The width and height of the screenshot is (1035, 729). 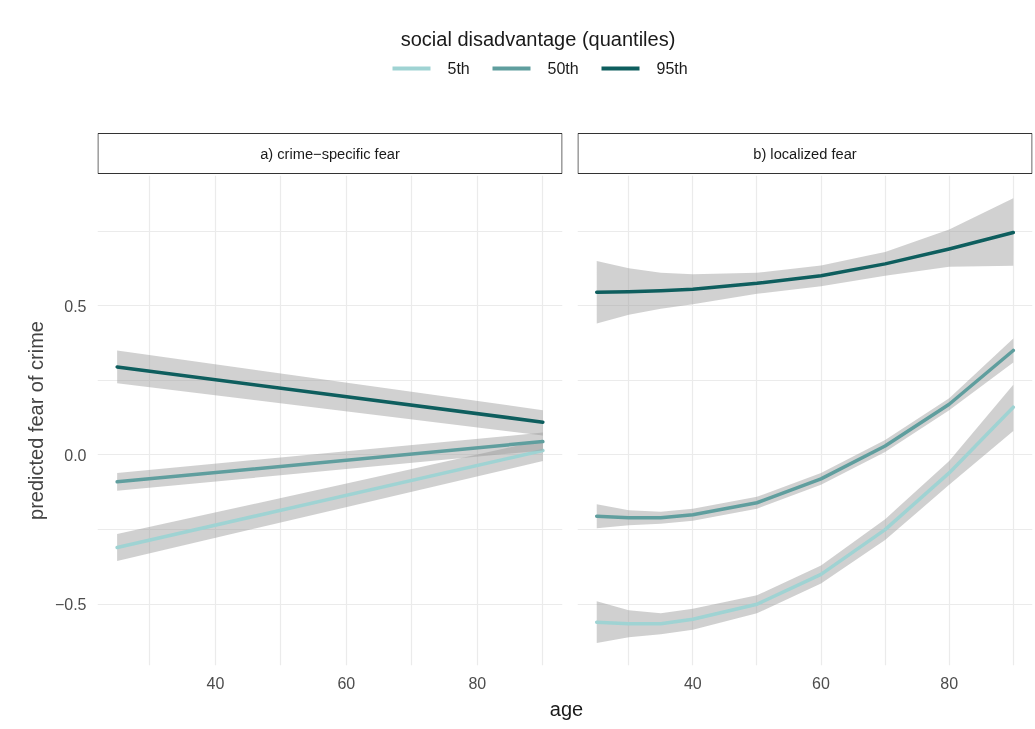 What do you see at coordinates (330, 153) in the screenshot?
I see `chart-title: a) crime−specific fear` at bounding box center [330, 153].